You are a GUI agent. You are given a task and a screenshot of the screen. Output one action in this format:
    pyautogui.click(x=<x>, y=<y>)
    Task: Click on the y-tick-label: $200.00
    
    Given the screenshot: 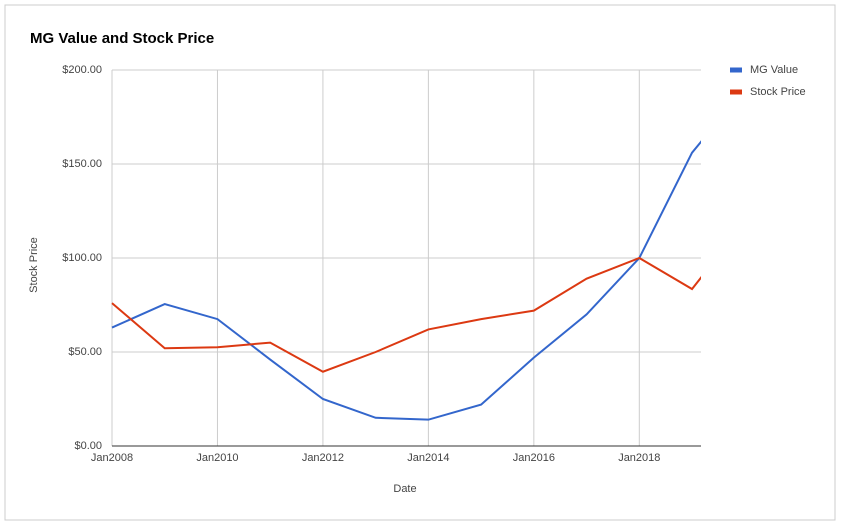 What is the action you would take?
    pyautogui.click(x=82, y=70)
    